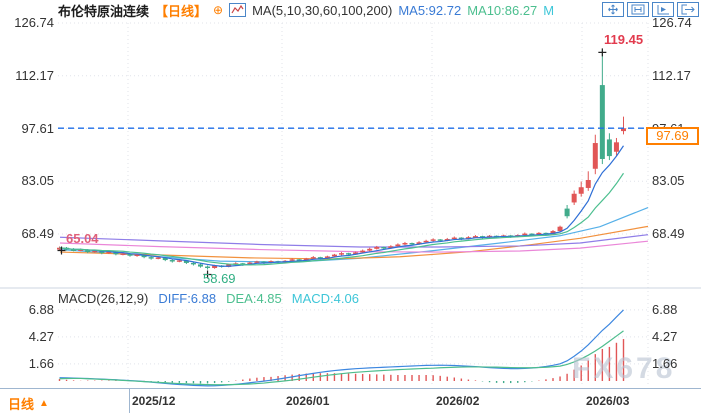  I want to click on price-tick-right: 126.74, so click(672, 22).